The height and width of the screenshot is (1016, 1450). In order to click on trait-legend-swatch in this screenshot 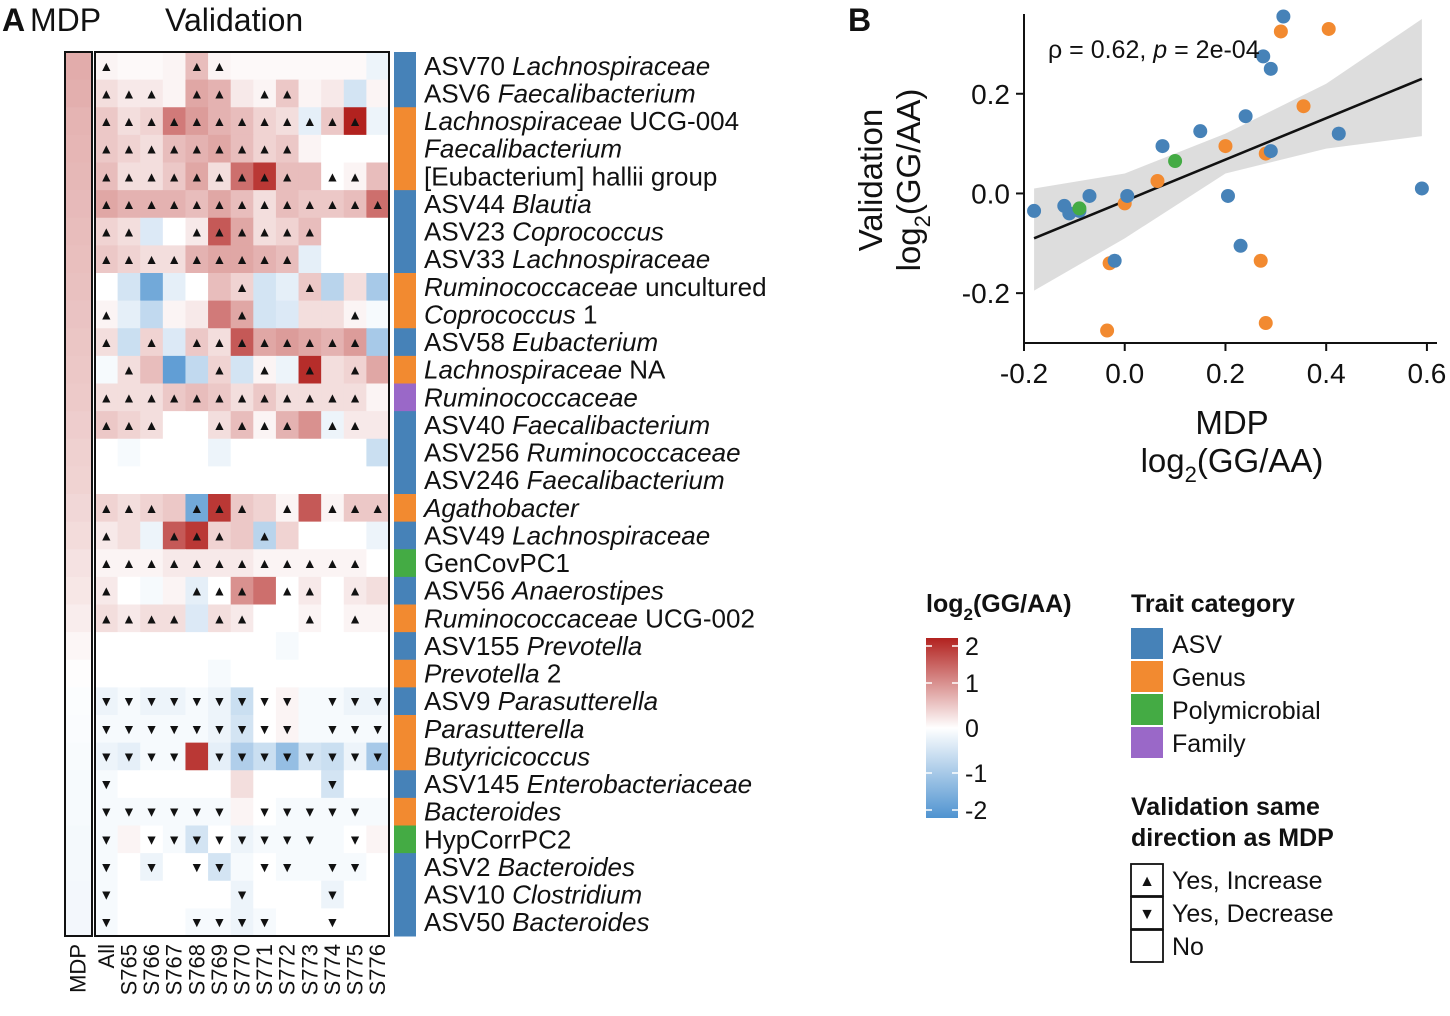, I will do `click(1147, 742)`.